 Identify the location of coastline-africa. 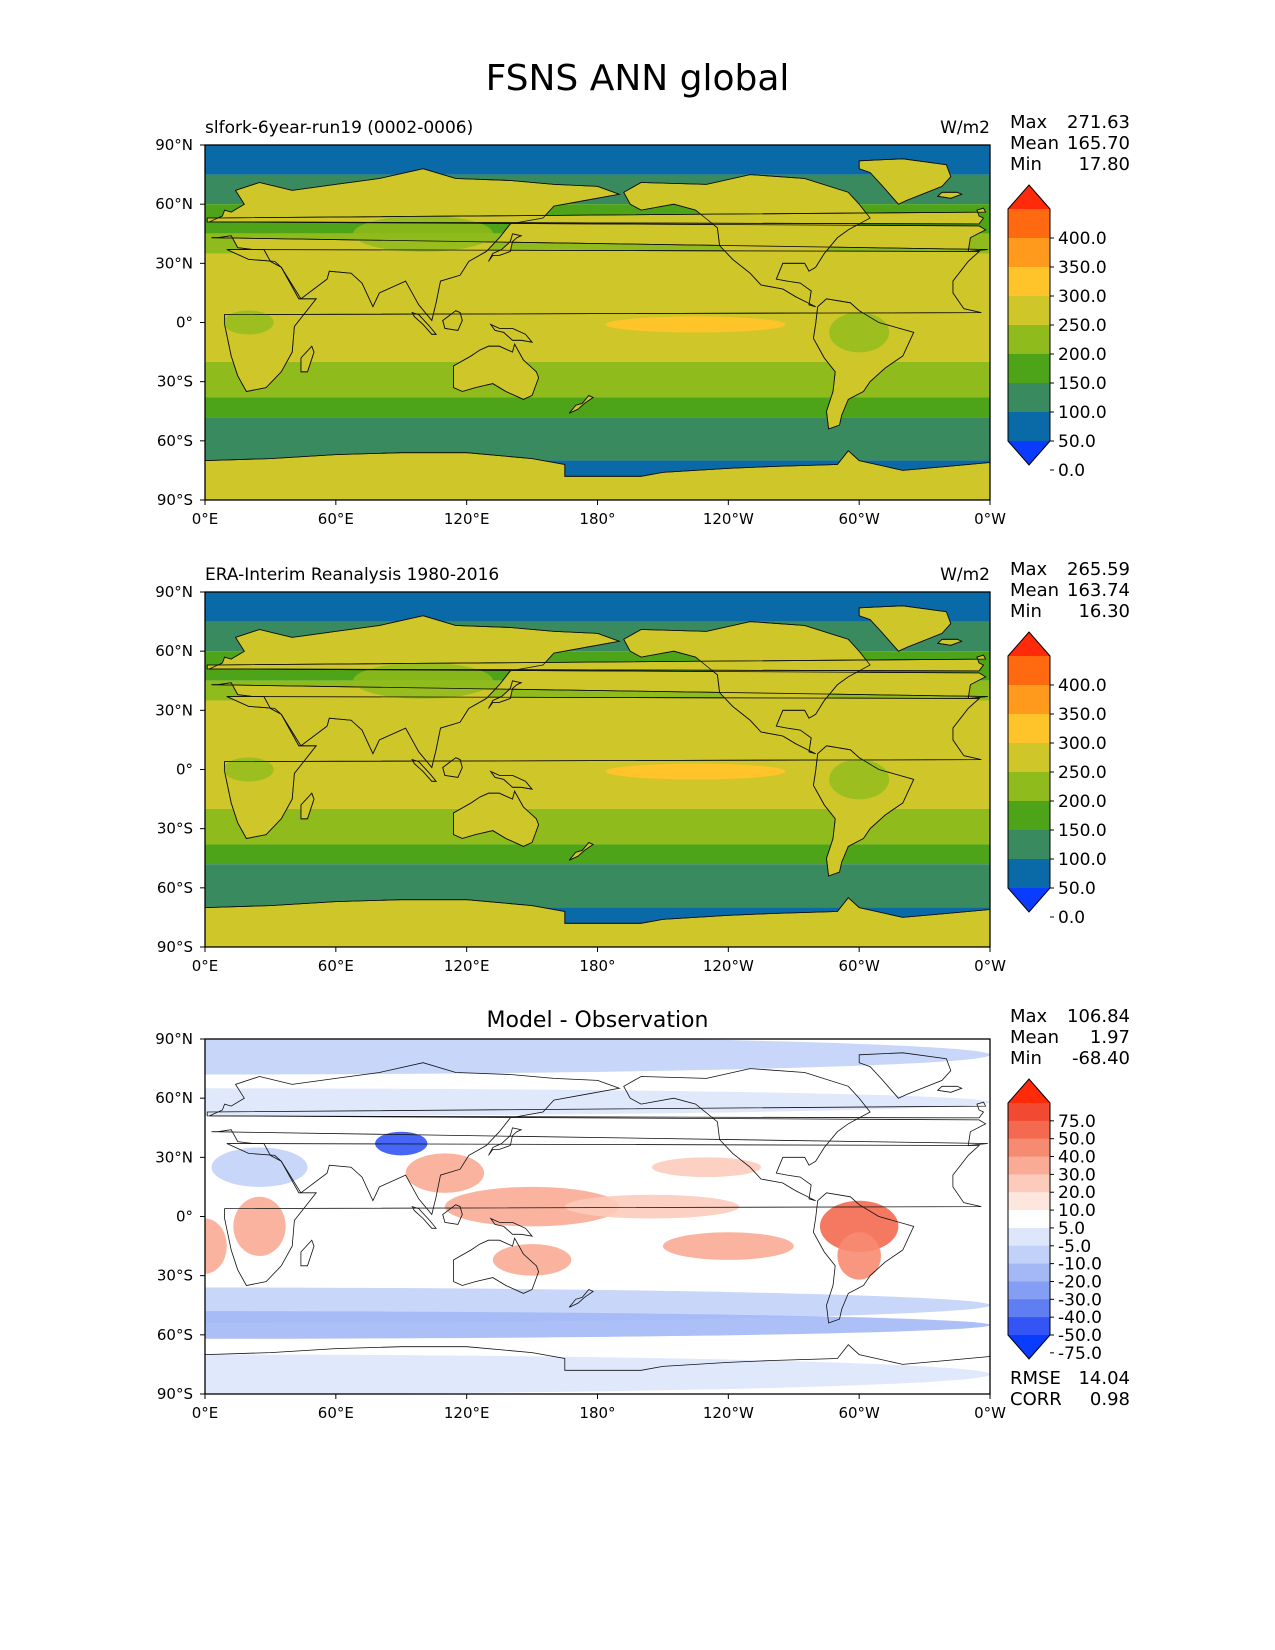
(603, 1214).